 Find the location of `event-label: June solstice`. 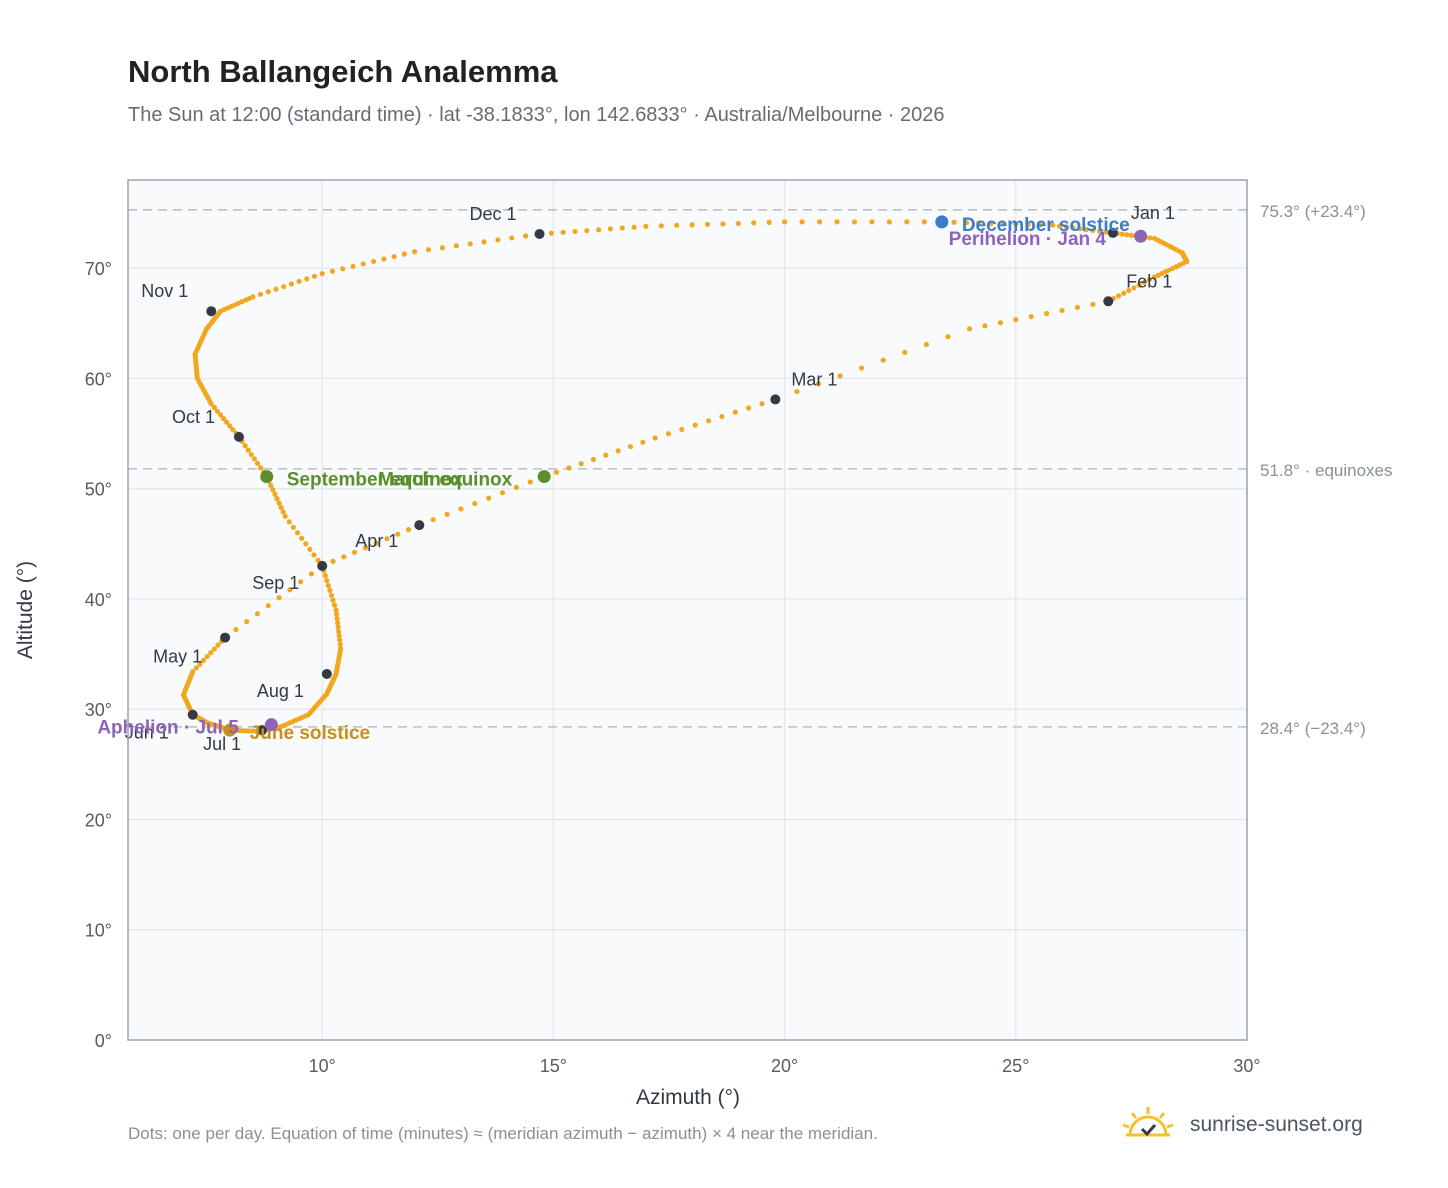

event-label: June solstice is located at coordinates (310, 733).